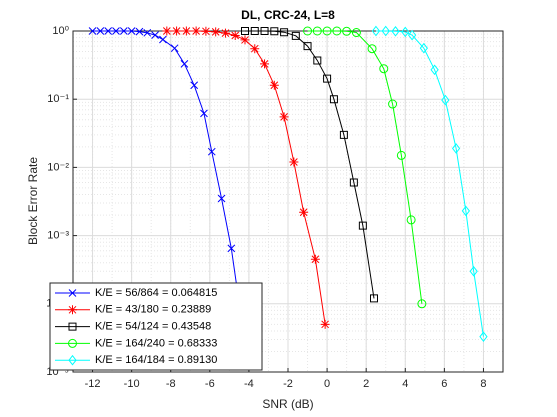 The image size is (557, 417). What do you see at coordinates (156, 293) in the screenshot?
I see `legend-label: K/E = 56/864 = 0.064815` at bounding box center [156, 293].